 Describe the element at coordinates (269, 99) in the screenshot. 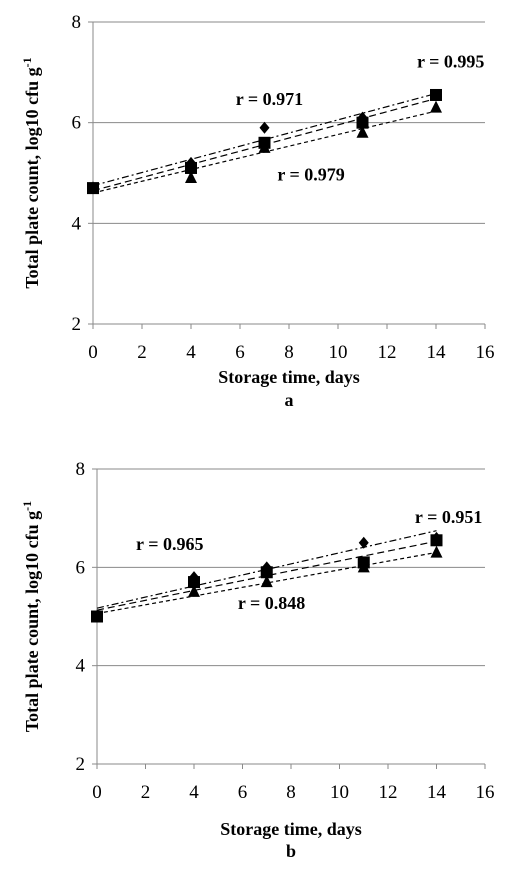

I see `correlation-label: r = 0.971` at that location.